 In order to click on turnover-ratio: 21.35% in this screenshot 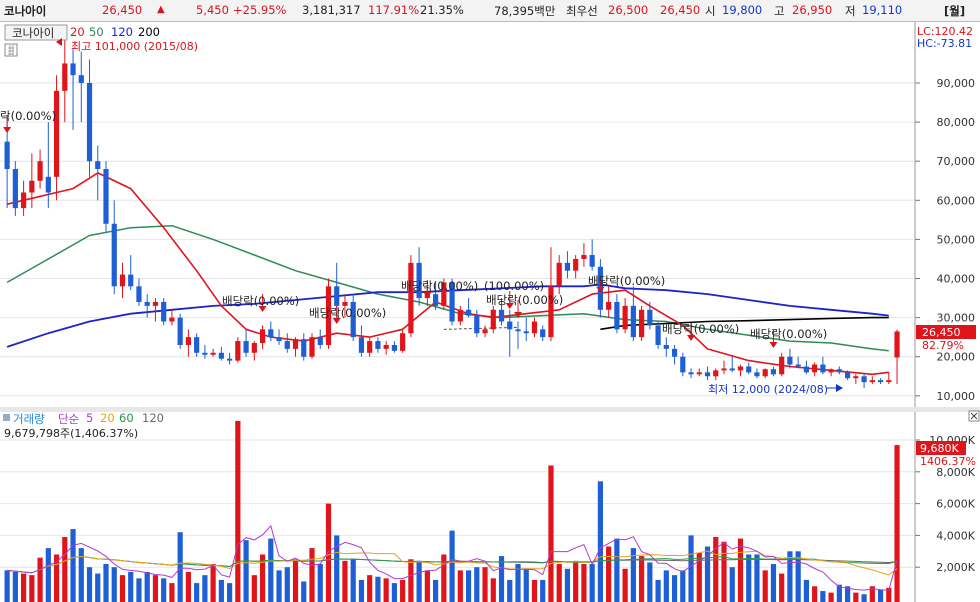, I will do `click(442, 10)`.